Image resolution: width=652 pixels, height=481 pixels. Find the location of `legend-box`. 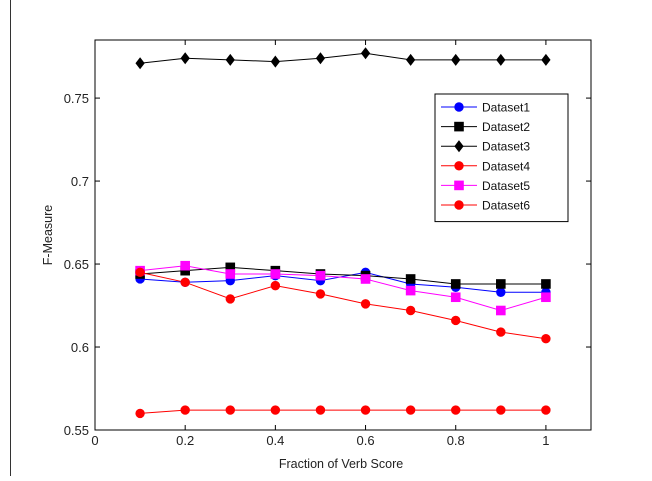

legend-box is located at coordinates (501, 158).